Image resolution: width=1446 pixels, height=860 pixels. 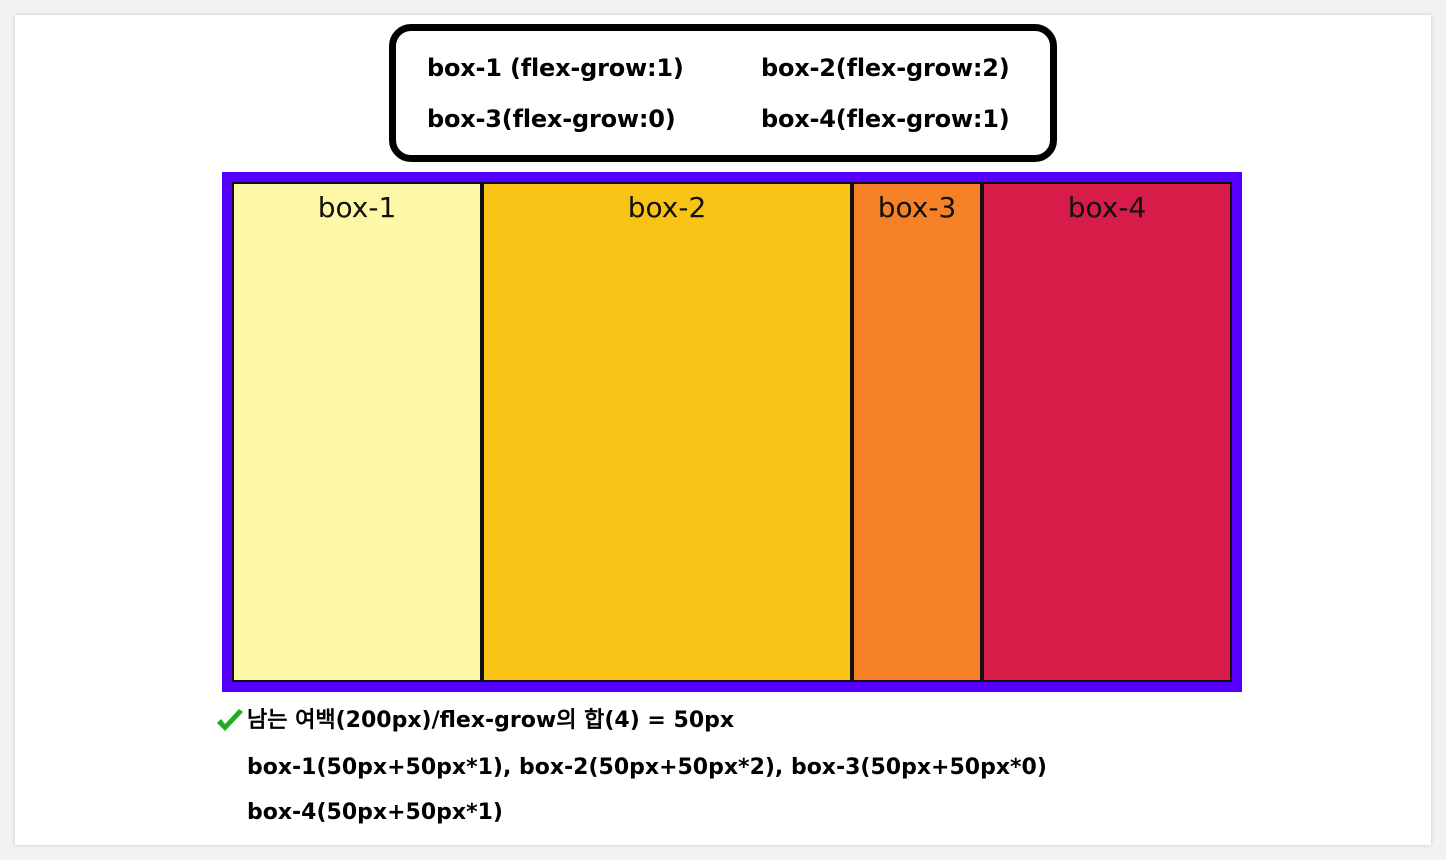 What do you see at coordinates (917, 432) in the screenshot?
I see `flex-box-3: box-3` at bounding box center [917, 432].